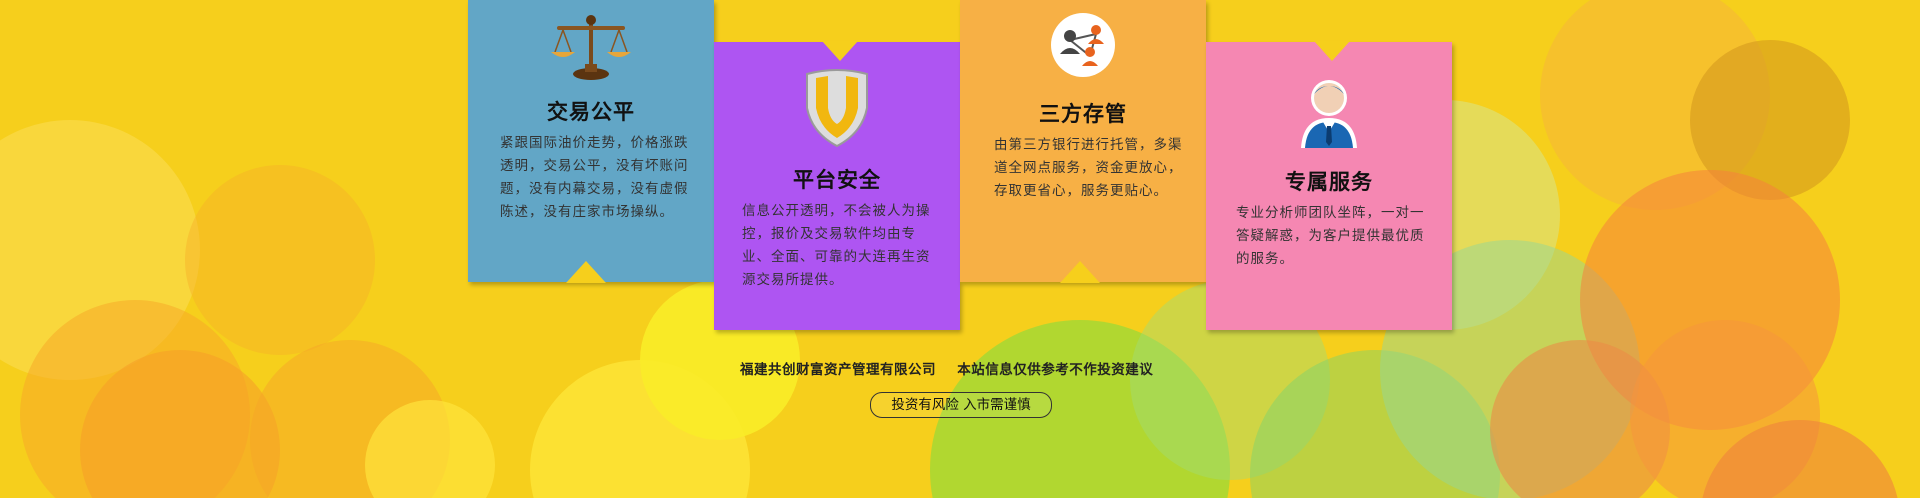 This screenshot has width=1920, height=498. What do you see at coordinates (1329, 182) in the screenshot?
I see `card-title: 专属服务` at bounding box center [1329, 182].